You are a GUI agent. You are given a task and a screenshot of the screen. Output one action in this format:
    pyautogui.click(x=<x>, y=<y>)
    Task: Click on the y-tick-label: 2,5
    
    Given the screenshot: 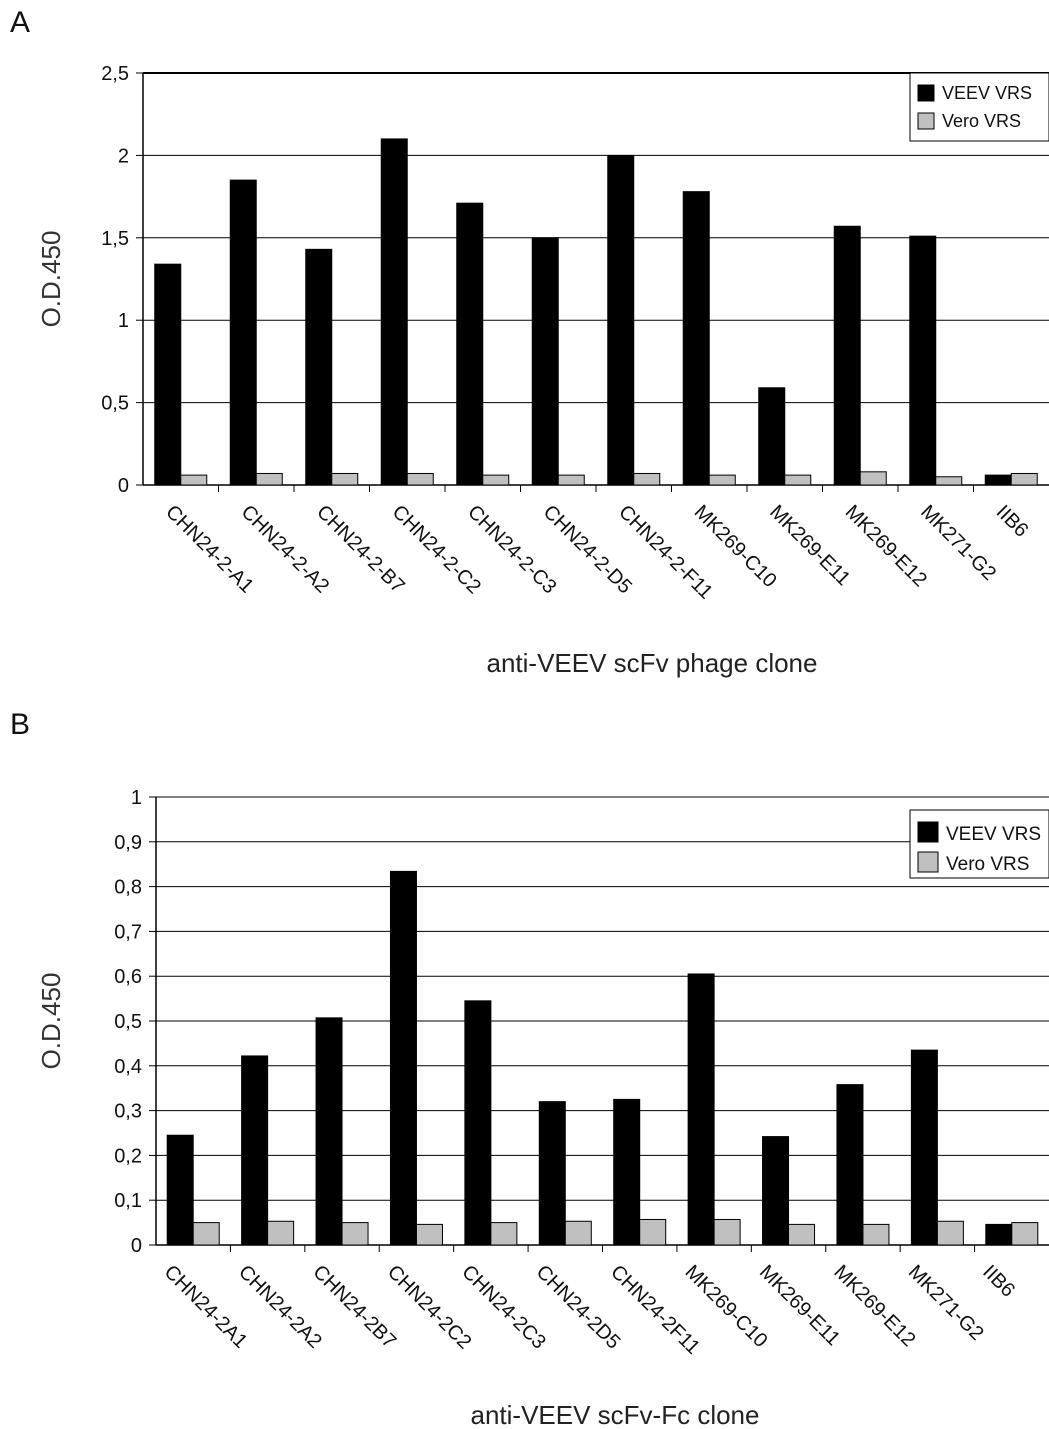 What is the action you would take?
    pyautogui.click(x=115, y=74)
    